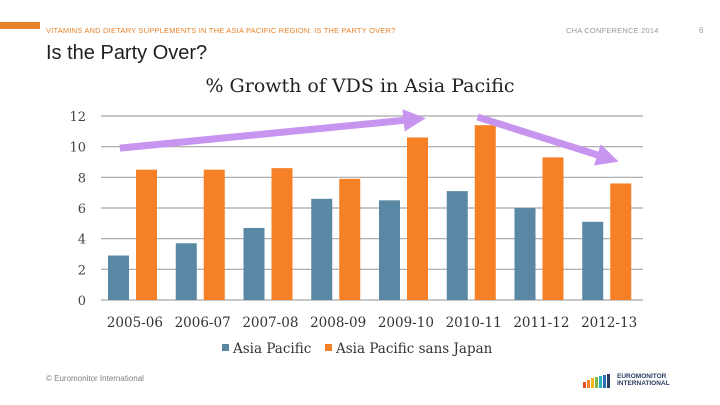  I want to click on x-tick-label: 2007-08, so click(270, 323).